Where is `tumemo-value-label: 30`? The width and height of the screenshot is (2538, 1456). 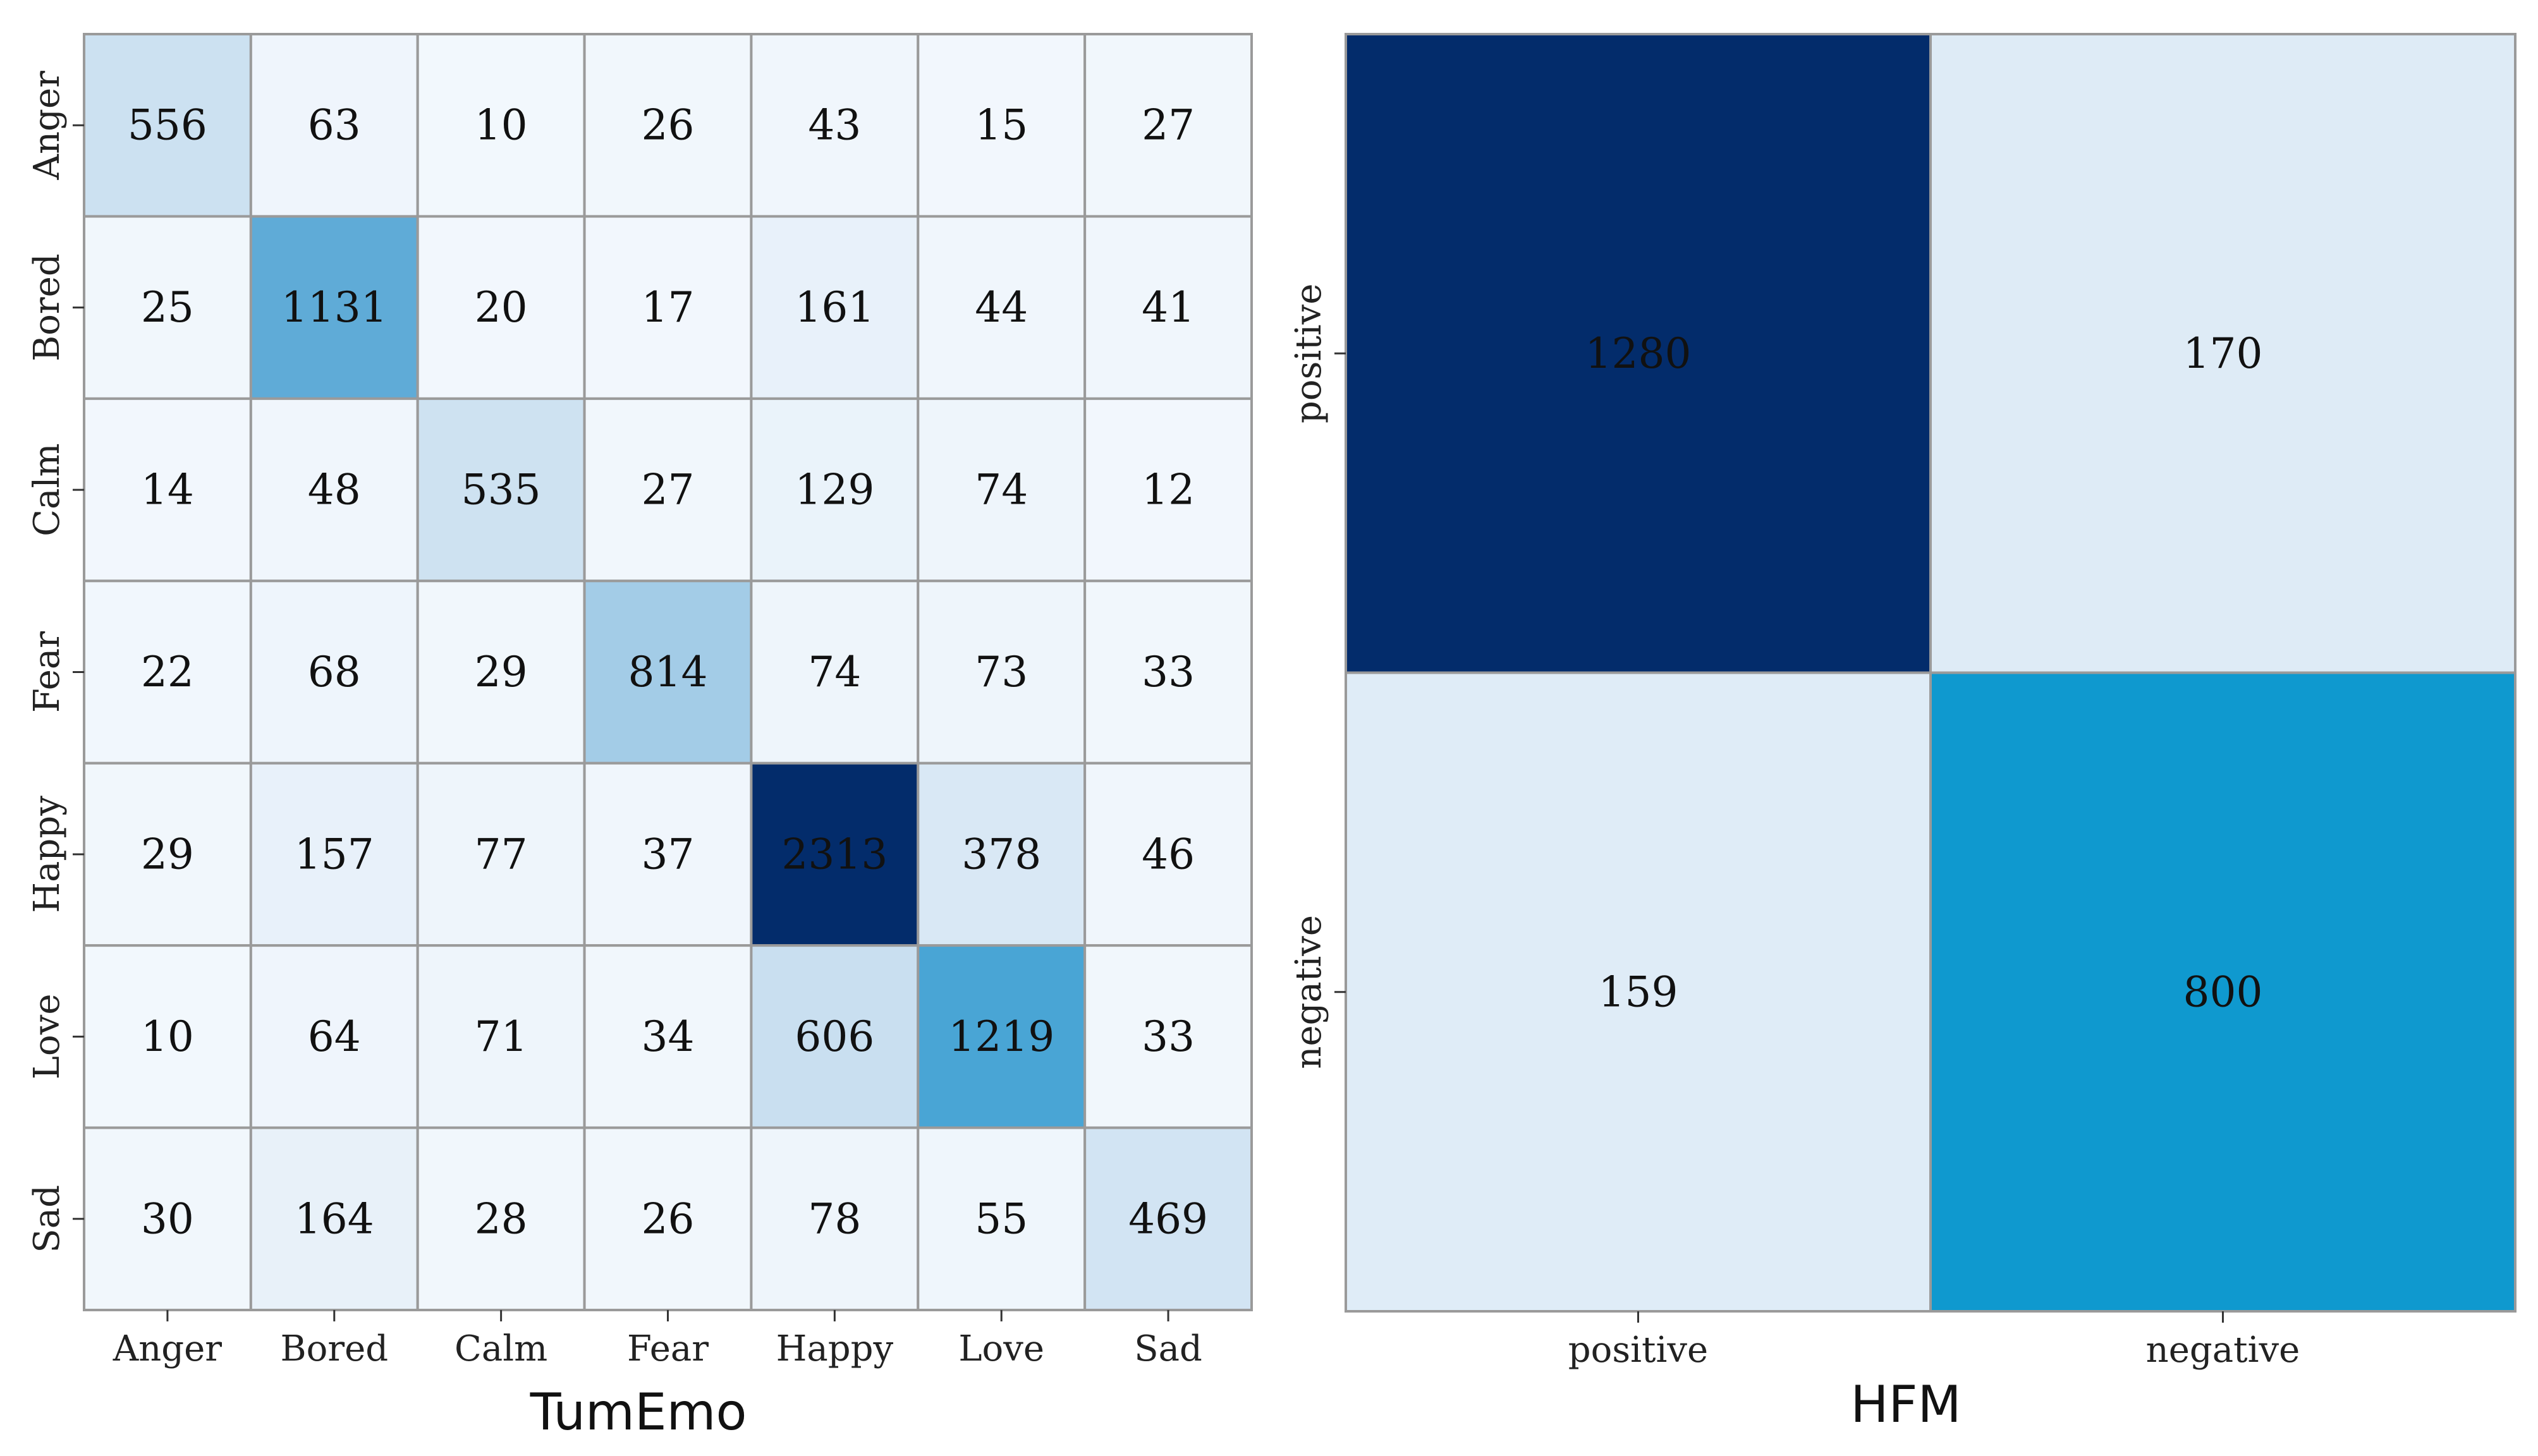 tumemo-value-label: 30 is located at coordinates (167, 1218).